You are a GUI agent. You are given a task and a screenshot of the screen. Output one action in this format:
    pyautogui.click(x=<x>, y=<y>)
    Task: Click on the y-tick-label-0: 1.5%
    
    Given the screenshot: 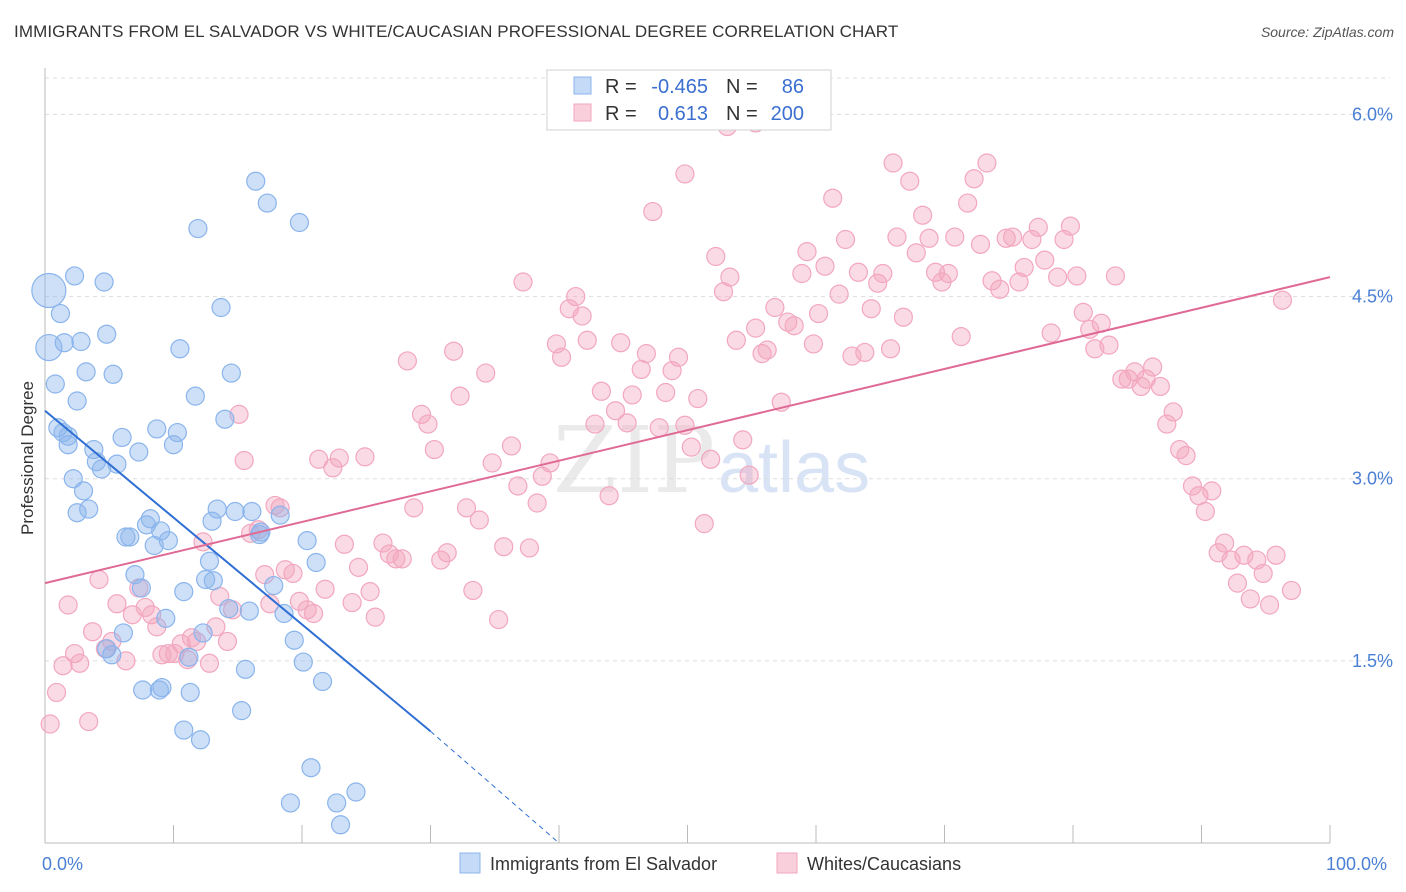 What is the action you would take?
    pyautogui.click(x=1372, y=661)
    